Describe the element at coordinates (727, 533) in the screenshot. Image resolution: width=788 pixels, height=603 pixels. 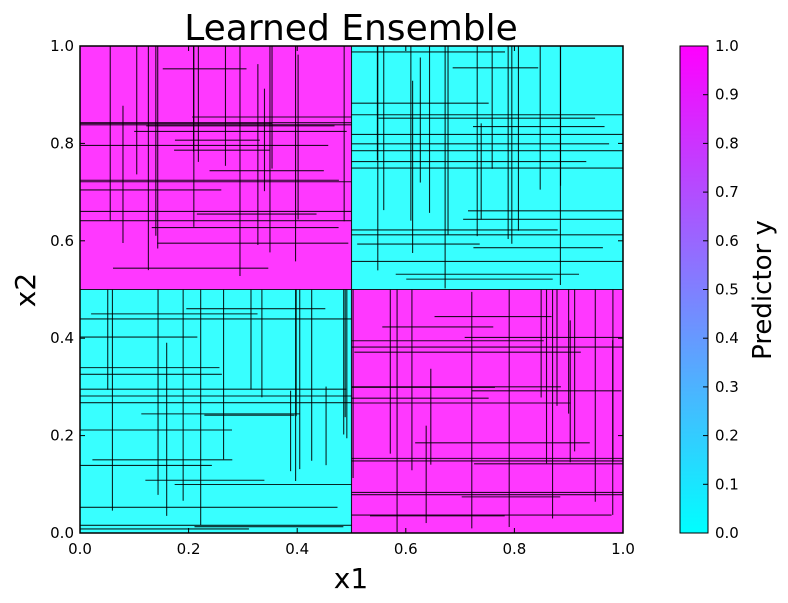
I see `colorbar-tick-label: 0.0` at that location.